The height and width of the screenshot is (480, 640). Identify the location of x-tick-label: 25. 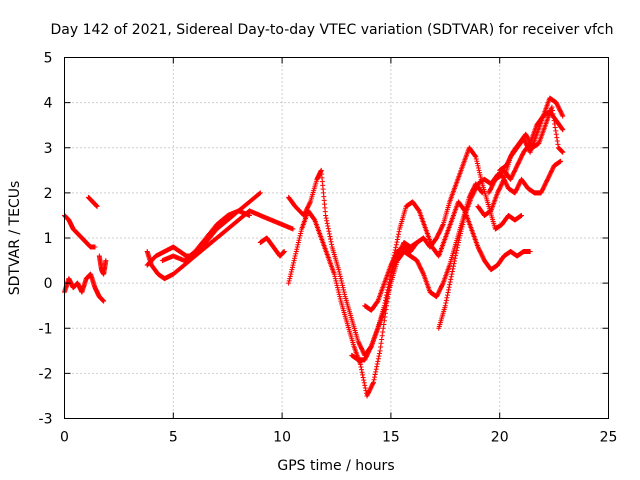
(609, 438).